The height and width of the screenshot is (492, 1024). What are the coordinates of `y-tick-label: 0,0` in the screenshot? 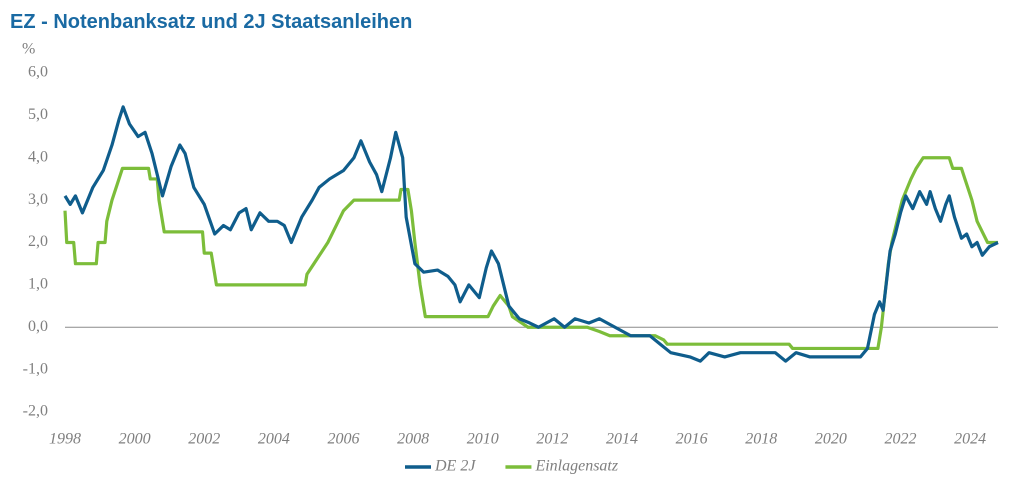 It's located at (38, 326).